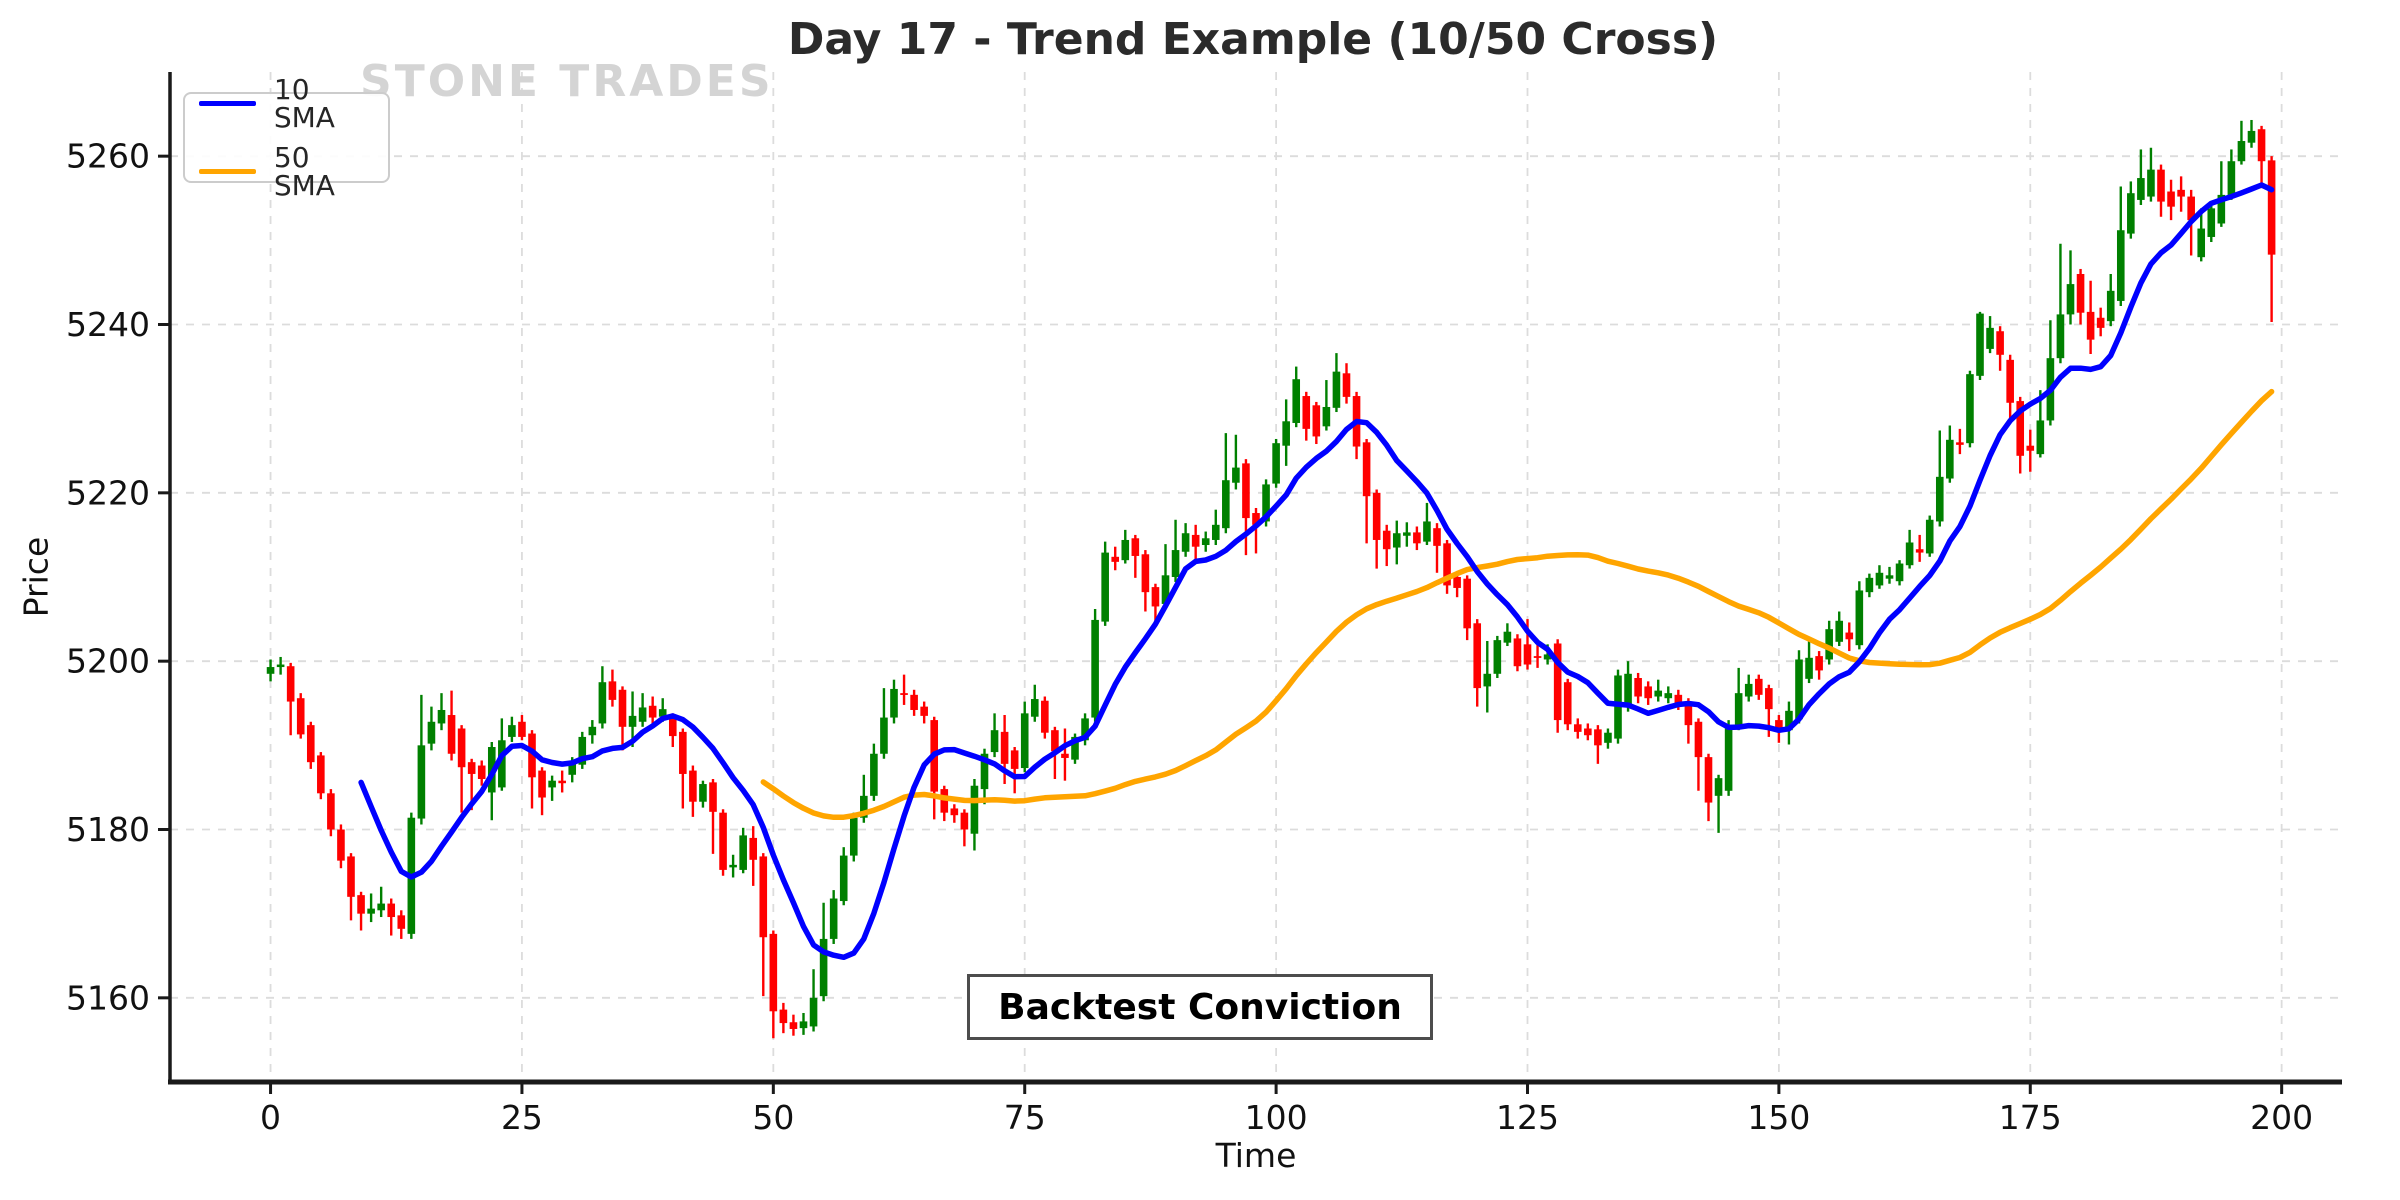 The image size is (2400, 1200). Describe the element at coordinates (1527, 1117) in the screenshot. I see `svg-text: 125` at that location.